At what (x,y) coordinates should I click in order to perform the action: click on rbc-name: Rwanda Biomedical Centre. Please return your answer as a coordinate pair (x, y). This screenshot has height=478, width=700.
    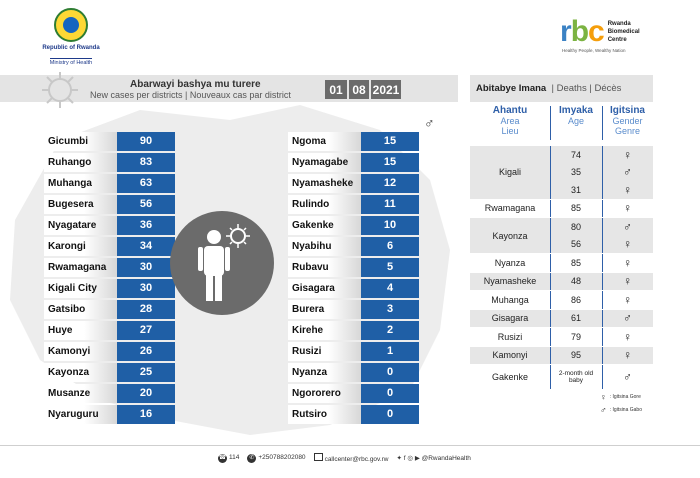
    Looking at the image, I should click on (623, 32).